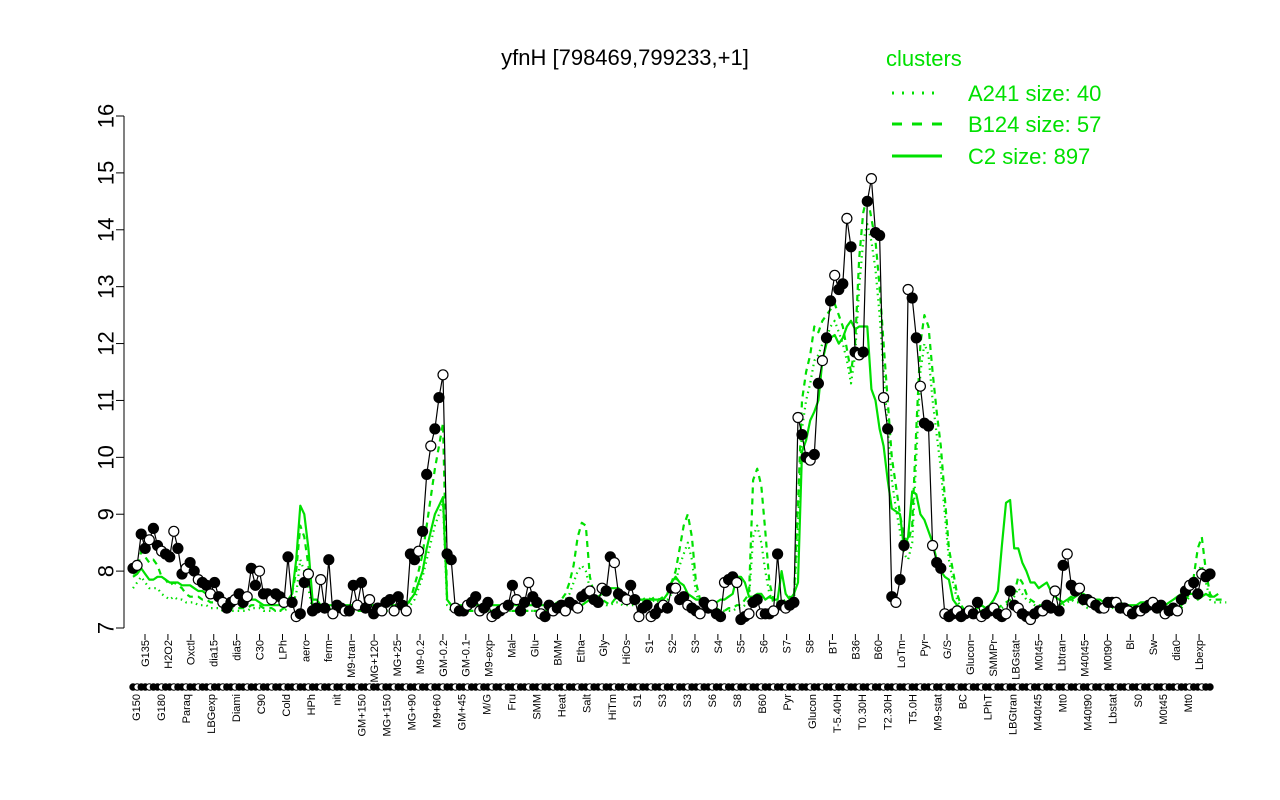 This screenshot has width=1280, height=800. Describe the element at coordinates (604, 648) in the screenshot. I see `x-tick-label: Gly` at that location.